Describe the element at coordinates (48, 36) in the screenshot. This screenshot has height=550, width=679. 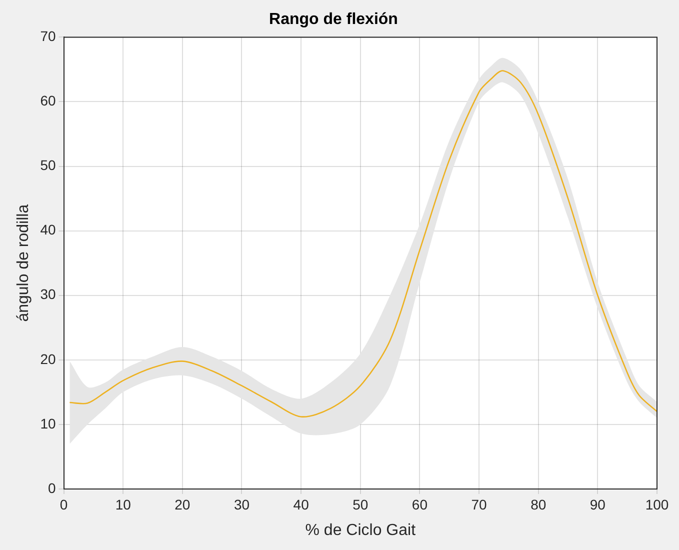
I see `y-tick-label: 70` at that location.